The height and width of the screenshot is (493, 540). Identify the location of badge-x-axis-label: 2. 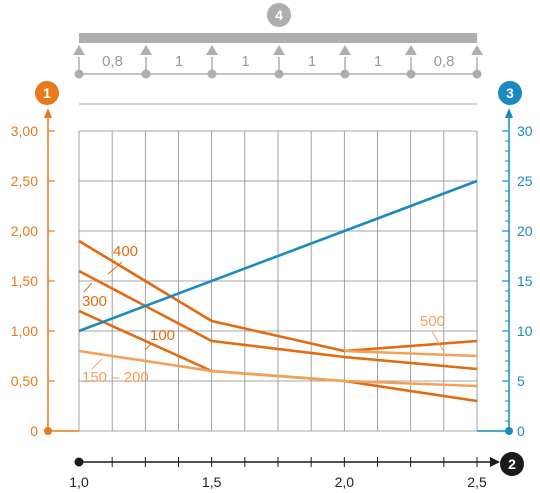
(512, 464).